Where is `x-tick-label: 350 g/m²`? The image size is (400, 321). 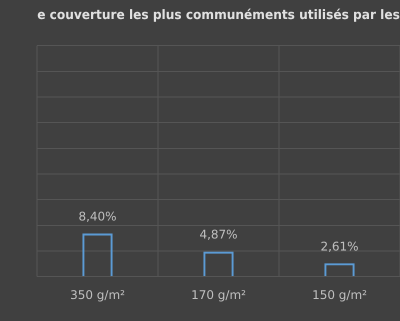
x-tick-label: 350 g/m² is located at coordinates (98, 295).